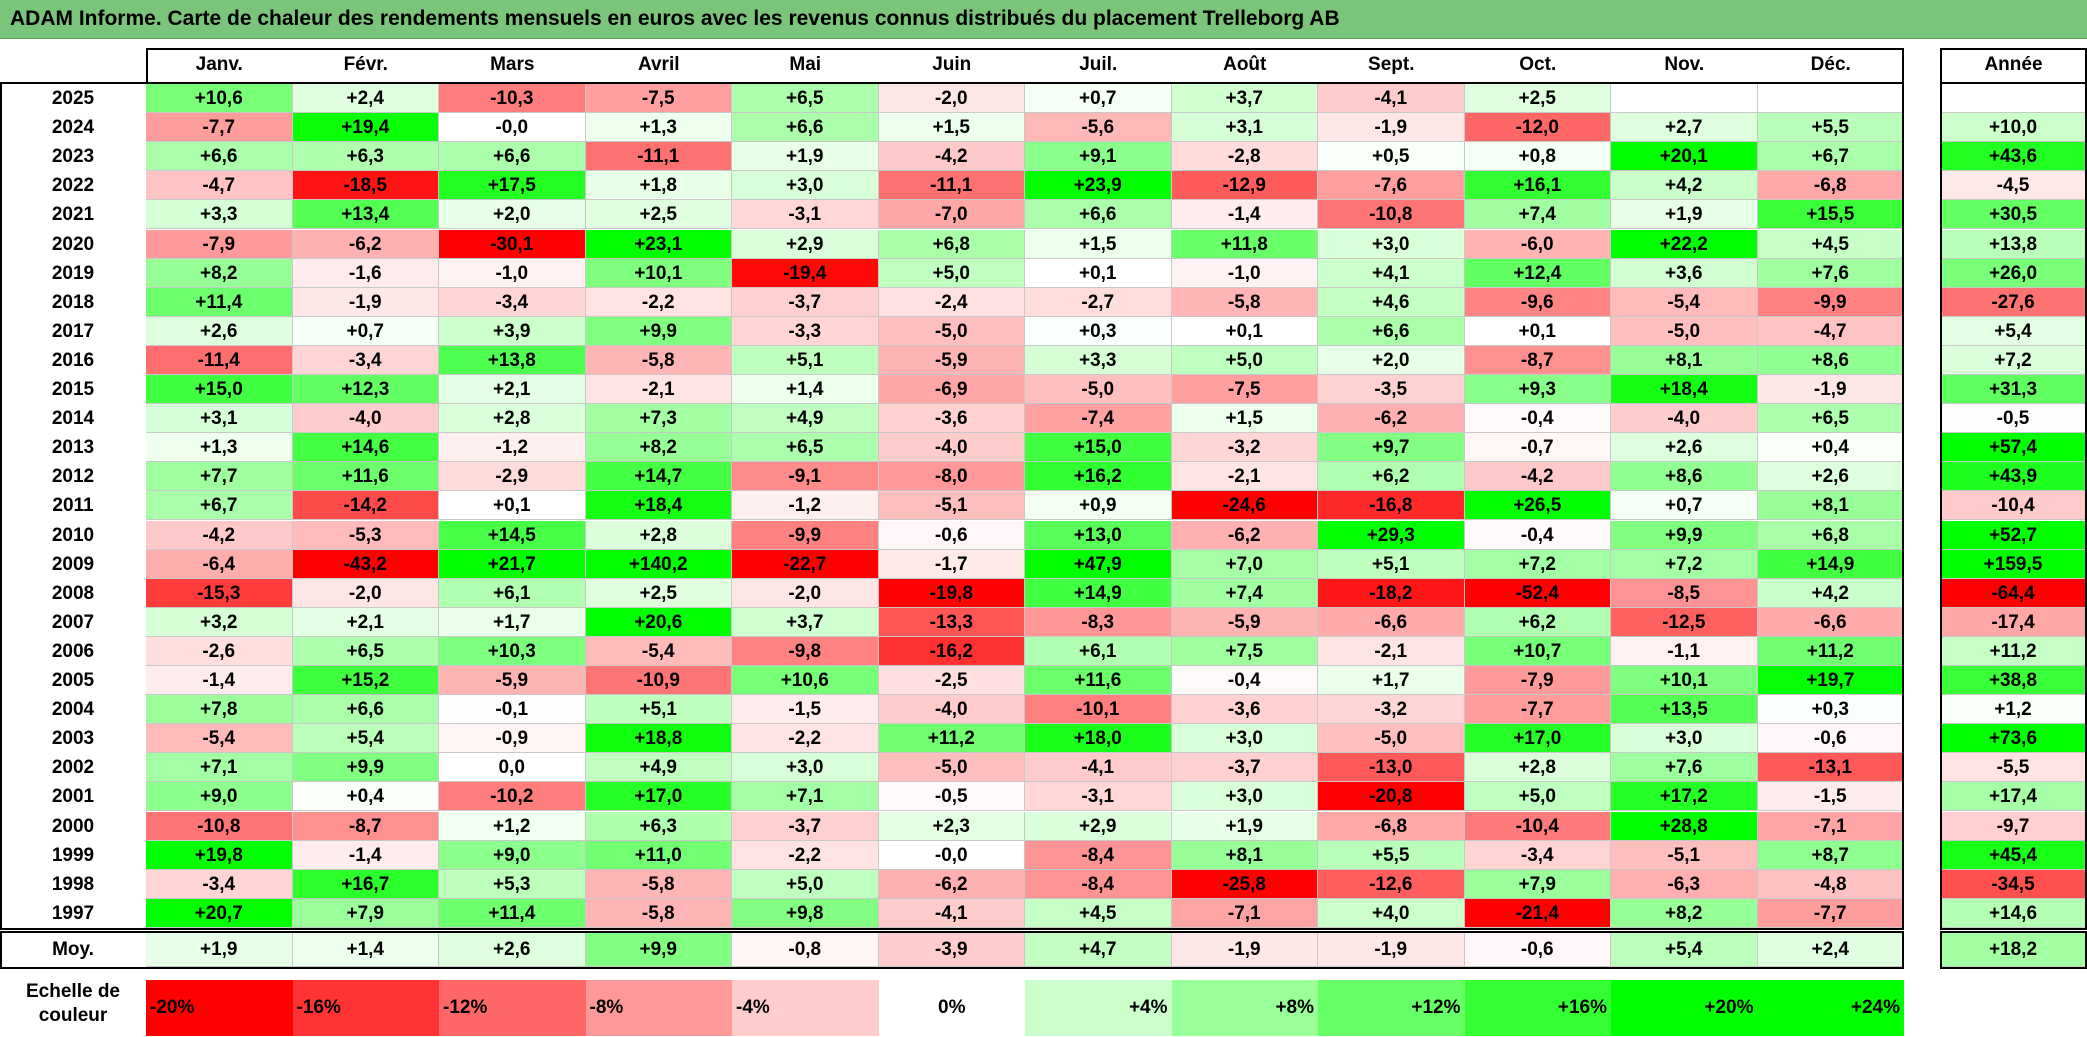 This screenshot has height=1037, width=2087. Describe the element at coordinates (951, 419) in the screenshot. I see `heatmap-cell: -3,6` at that location.